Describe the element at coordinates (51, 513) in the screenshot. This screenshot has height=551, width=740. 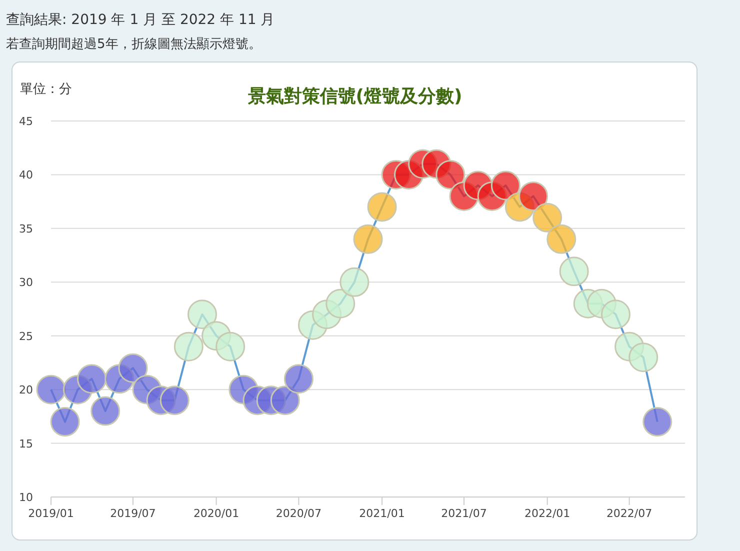
I see `x-tick-label: 2019/01` at that location.